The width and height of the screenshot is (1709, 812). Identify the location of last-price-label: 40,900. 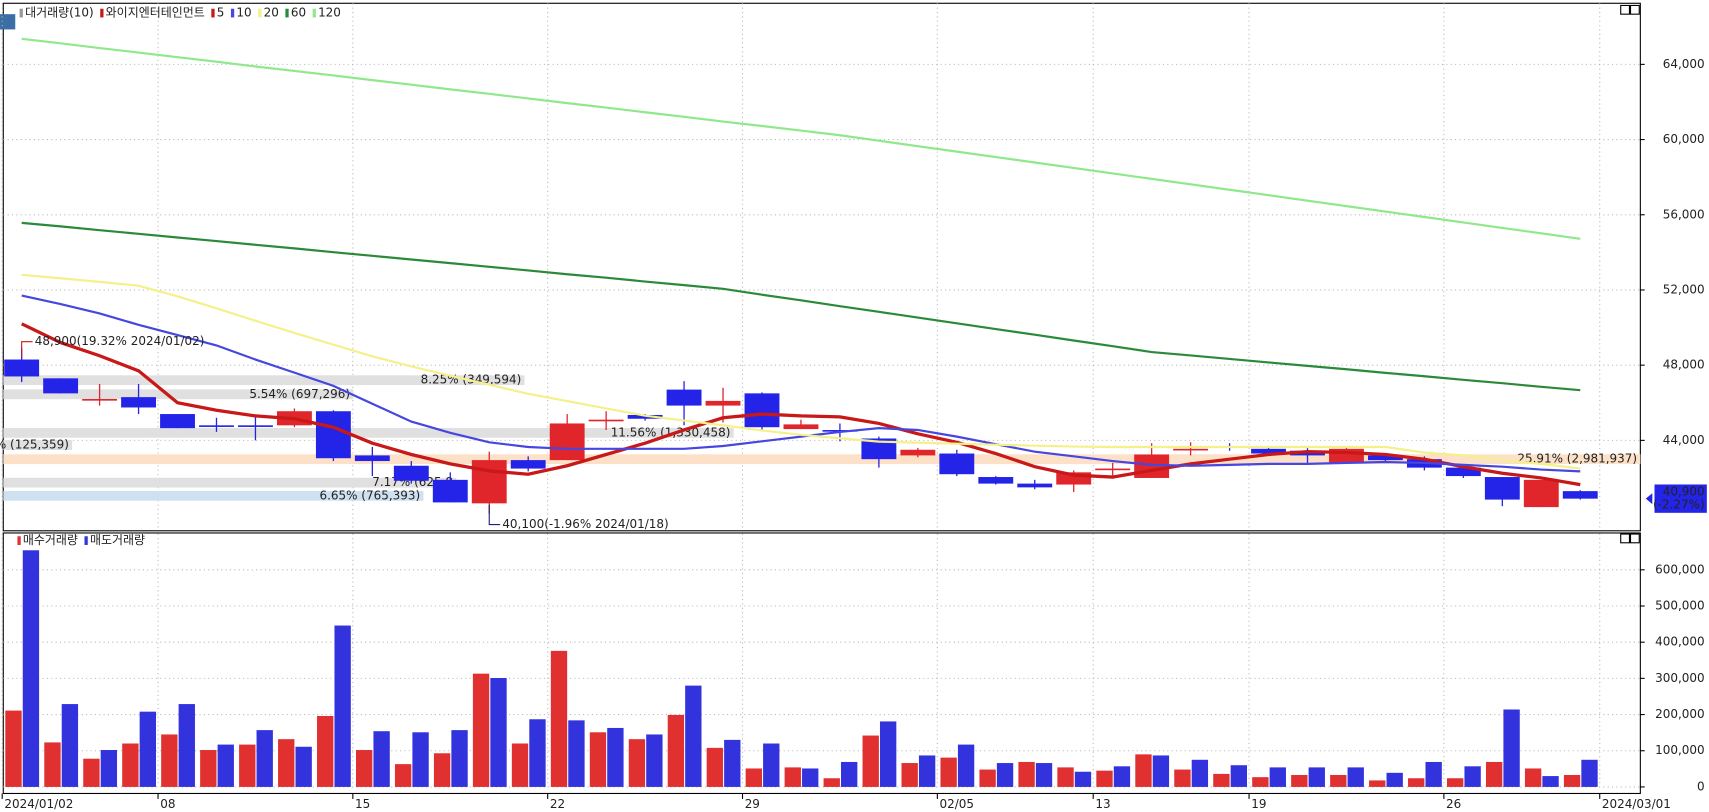
(1684, 492).